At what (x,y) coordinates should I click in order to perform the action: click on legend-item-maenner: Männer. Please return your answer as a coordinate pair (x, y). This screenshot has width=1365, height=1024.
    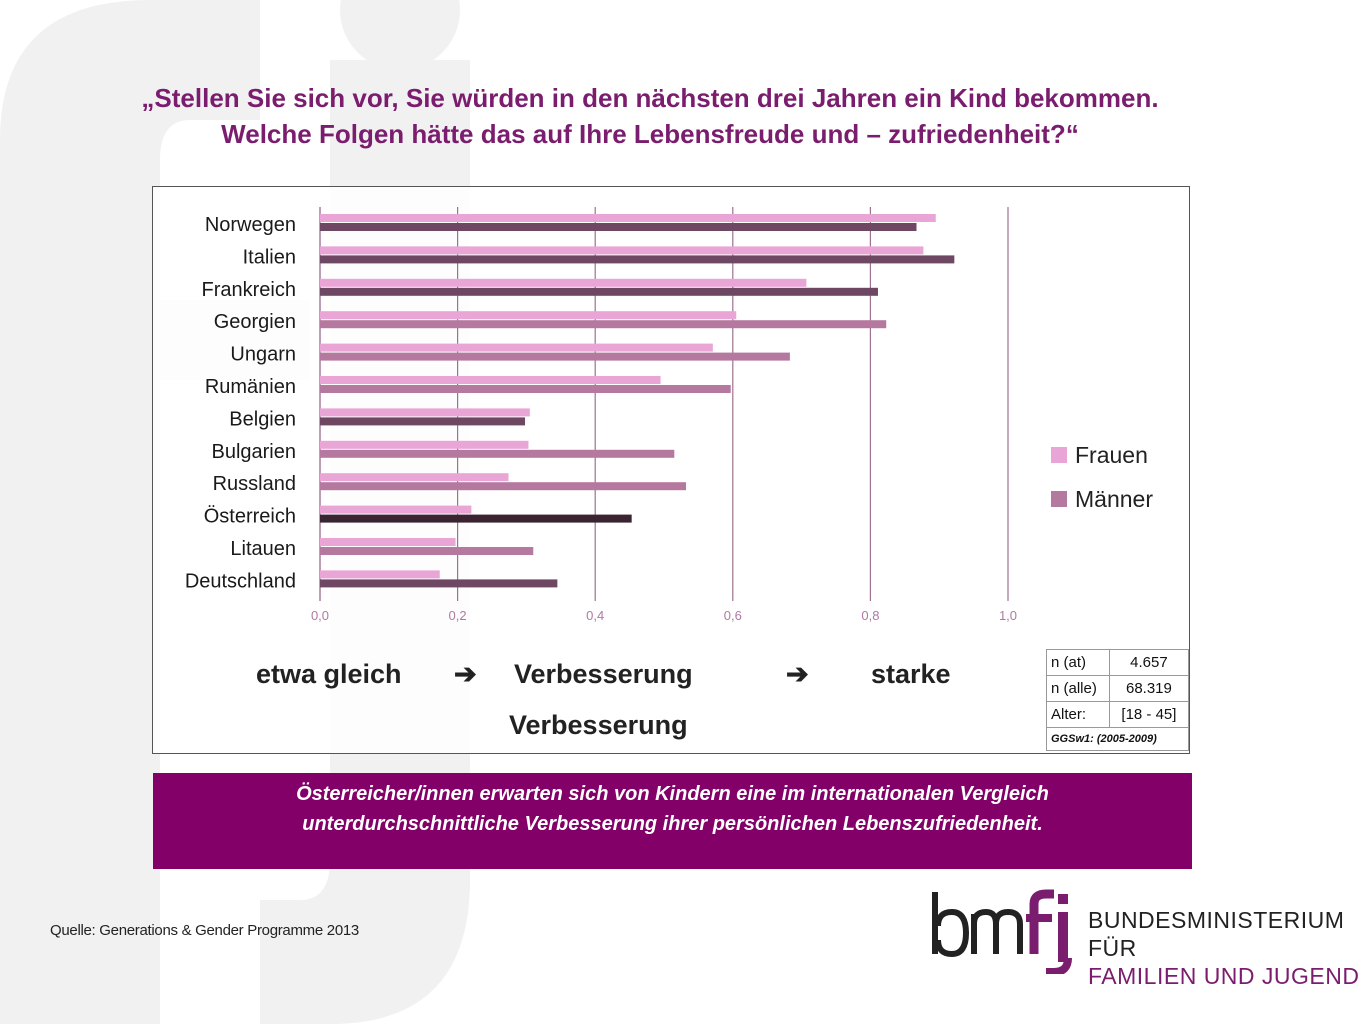
    Looking at the image, I should click on (1102, 499).